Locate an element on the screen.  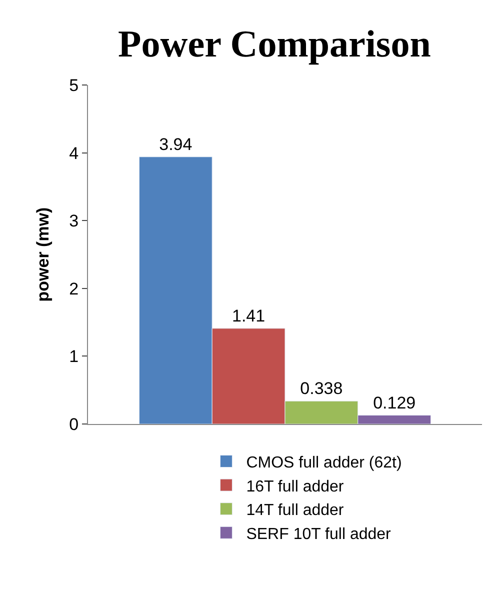
data-label: 0.129 is located at coordinates (394, 402).